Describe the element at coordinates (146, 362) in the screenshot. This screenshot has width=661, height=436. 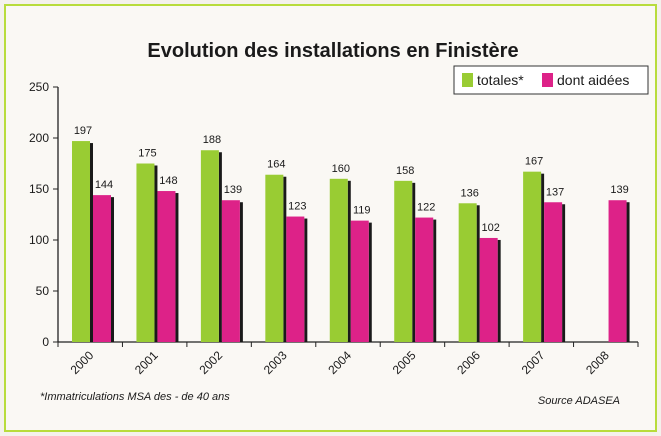
I see `x-tick-label: 2001` at that location.